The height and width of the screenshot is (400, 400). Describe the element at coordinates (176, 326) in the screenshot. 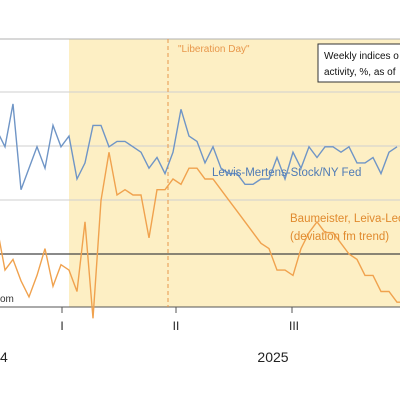

I see `x-tick-label-2: II` at that location.